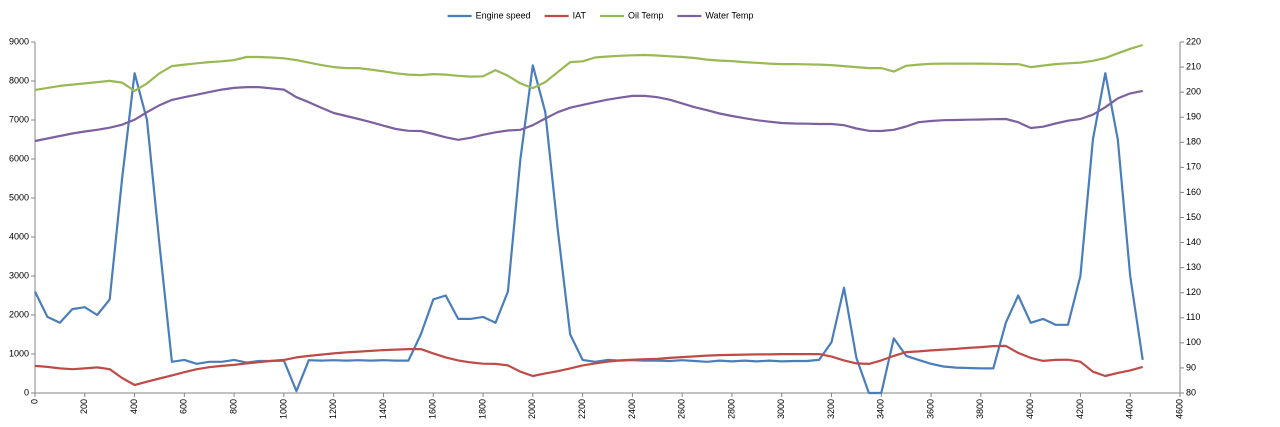  Describe the element at coordinates (1193, 267) in the screenshot. I see `y2-tick-label: 130` at that location.